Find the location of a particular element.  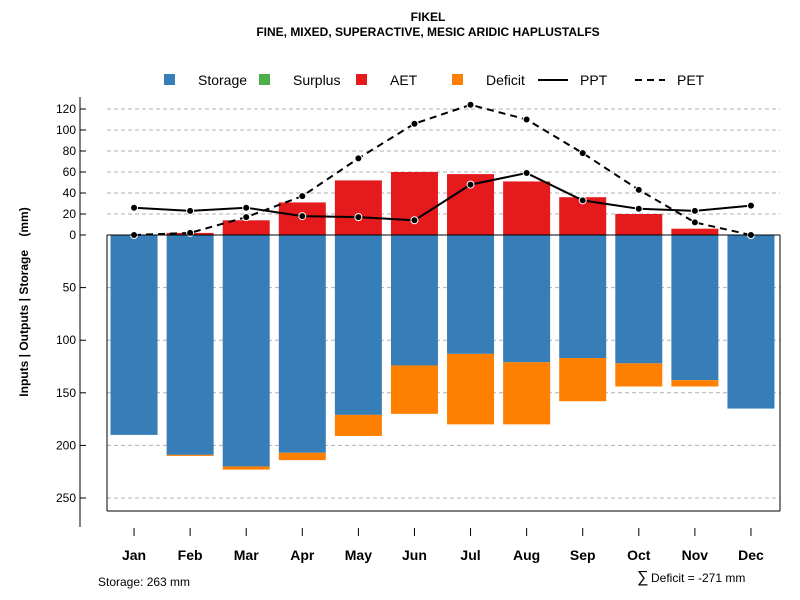

month-label: Aug is located at coordinates (526, 555).